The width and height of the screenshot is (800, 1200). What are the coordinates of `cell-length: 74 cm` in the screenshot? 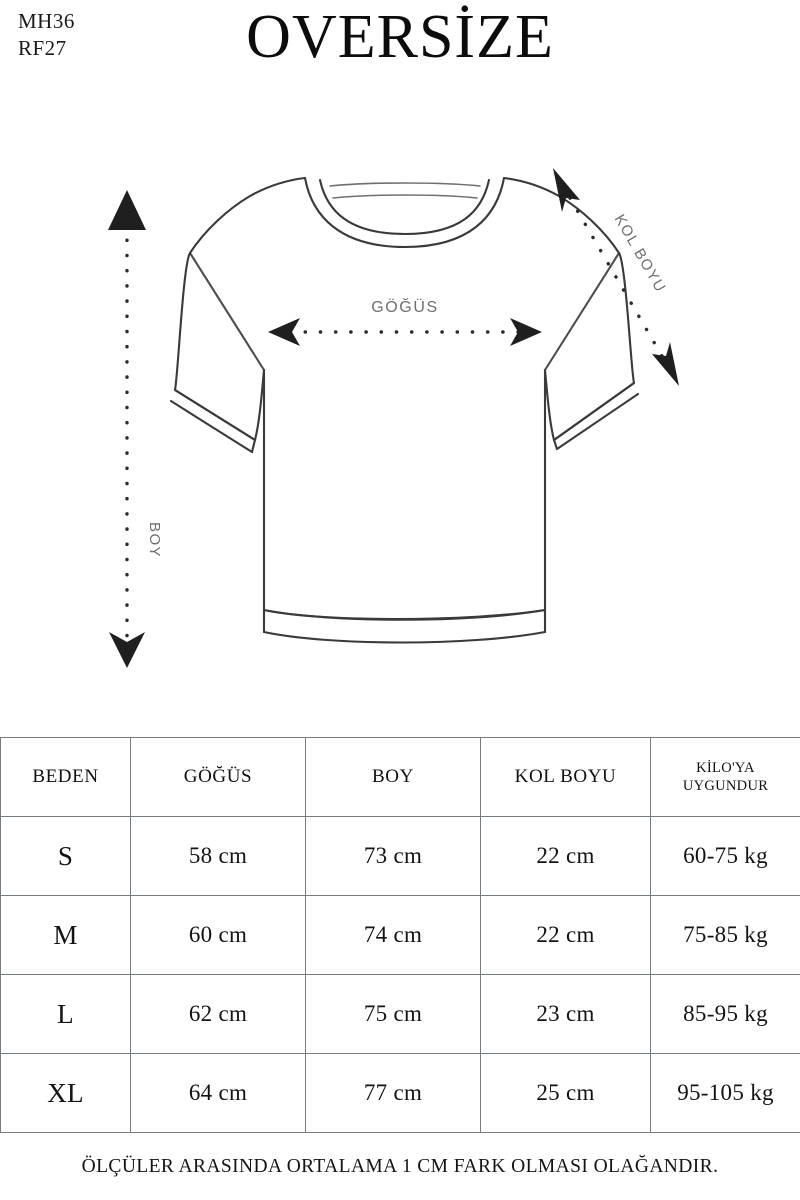 It's located at (393, 935).